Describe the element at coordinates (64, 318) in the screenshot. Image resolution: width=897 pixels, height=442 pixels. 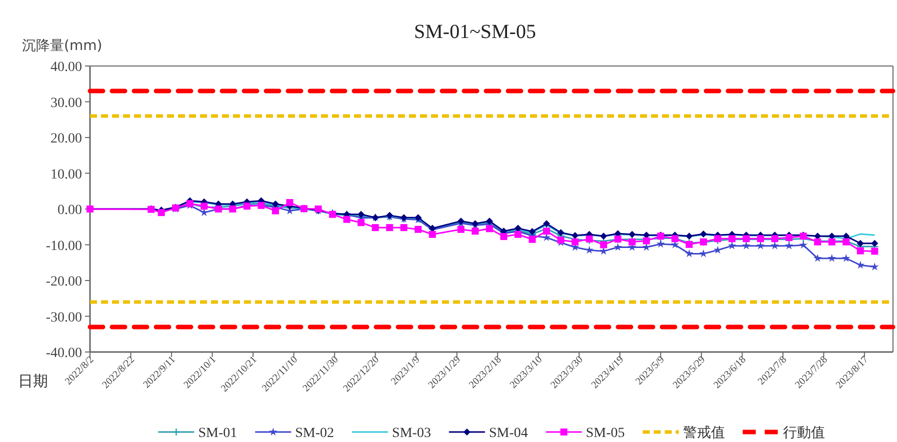
I see `y-tick-label: -30.00` at that location.